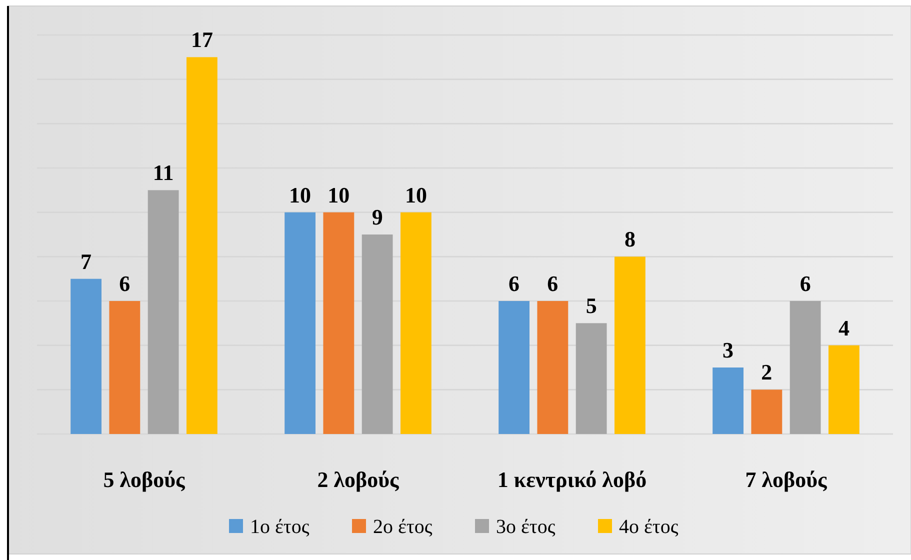 The width and height of the screenshot is (911, 560). I want to click on x-tick-label: 2 λοβούς, so click(358, 479).